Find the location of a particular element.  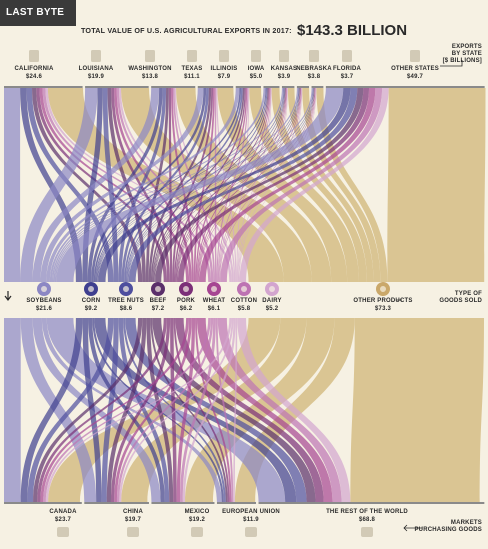

nebraska-icon is located at coordinates (314, 56).